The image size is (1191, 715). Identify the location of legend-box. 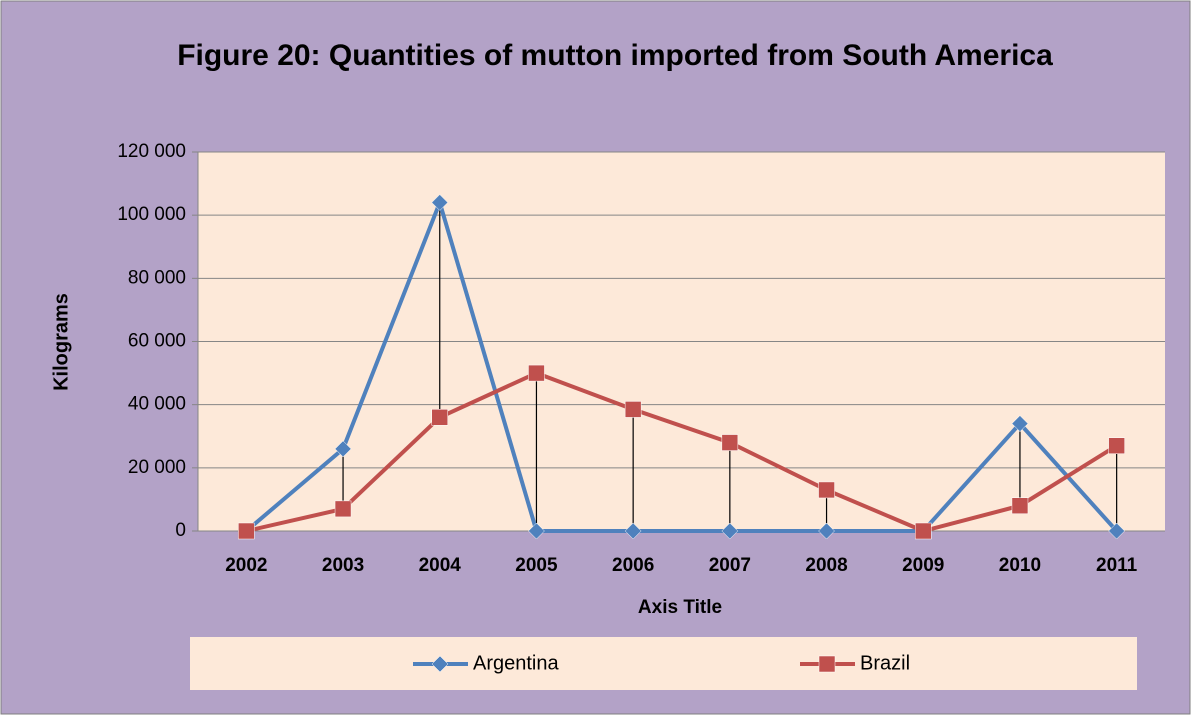
(663, 663).